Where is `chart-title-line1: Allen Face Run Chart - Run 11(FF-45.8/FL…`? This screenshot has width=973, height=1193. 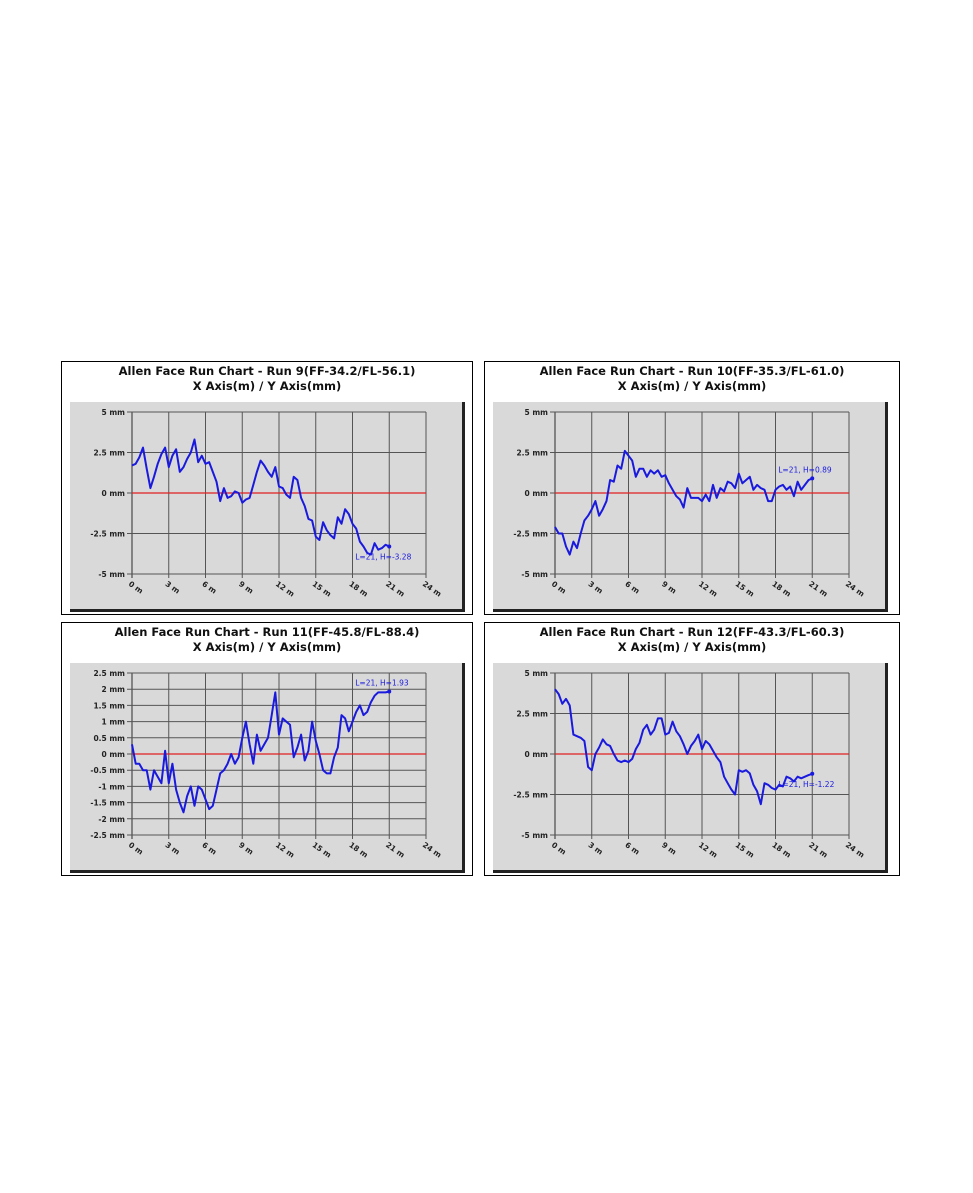 chart-title-line1: Allen Face Run Chart - Run 11(FF-45.8/FL… is located at coordinates (267, 632).